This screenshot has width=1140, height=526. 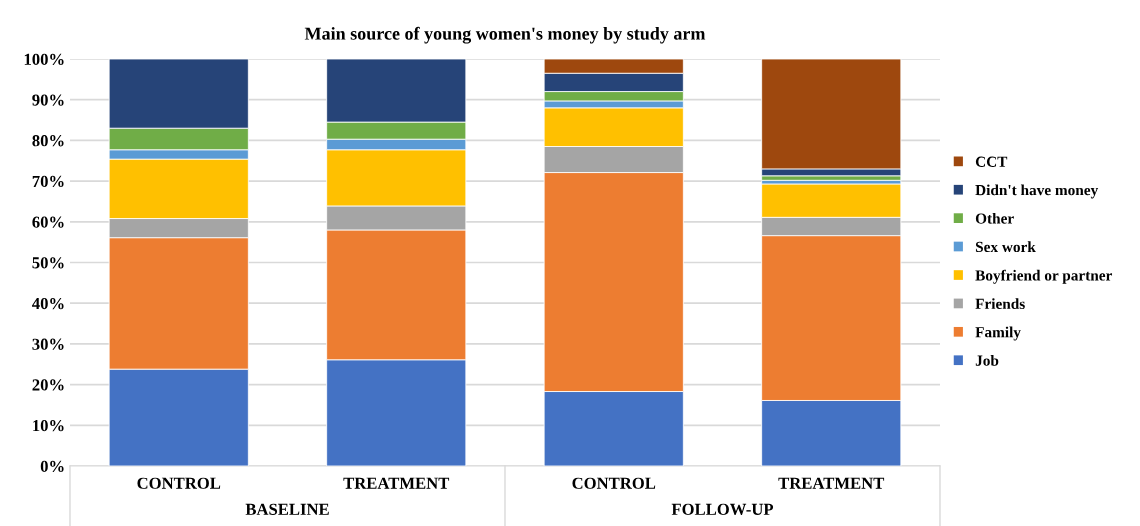 I want to click on y-tick-label: 30%, so click(x=48, y=344).